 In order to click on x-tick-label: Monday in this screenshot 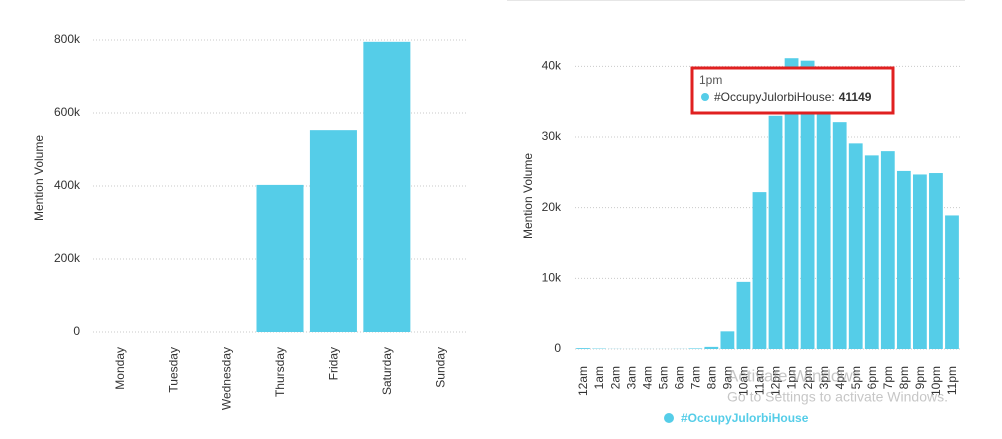, I will do `click(120, 368)`.